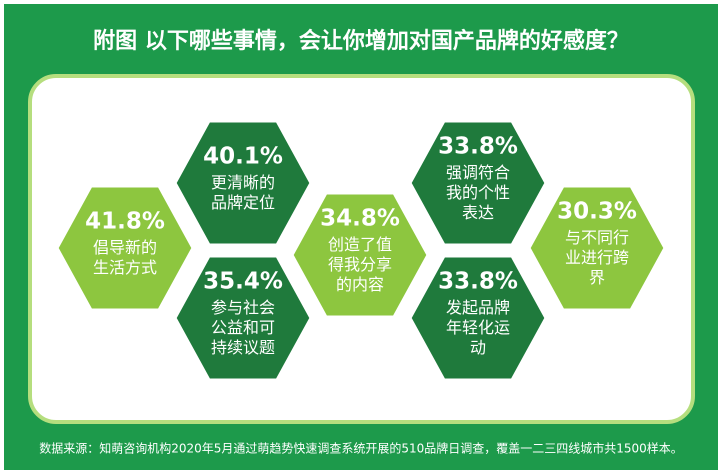 The height and width of the screenshot is (474, 722). What do you see at coordinates (243, 327) in the screenshot?
I see `category-label: 参与社会公益和可持续议题` at bounding box center [243, 327].